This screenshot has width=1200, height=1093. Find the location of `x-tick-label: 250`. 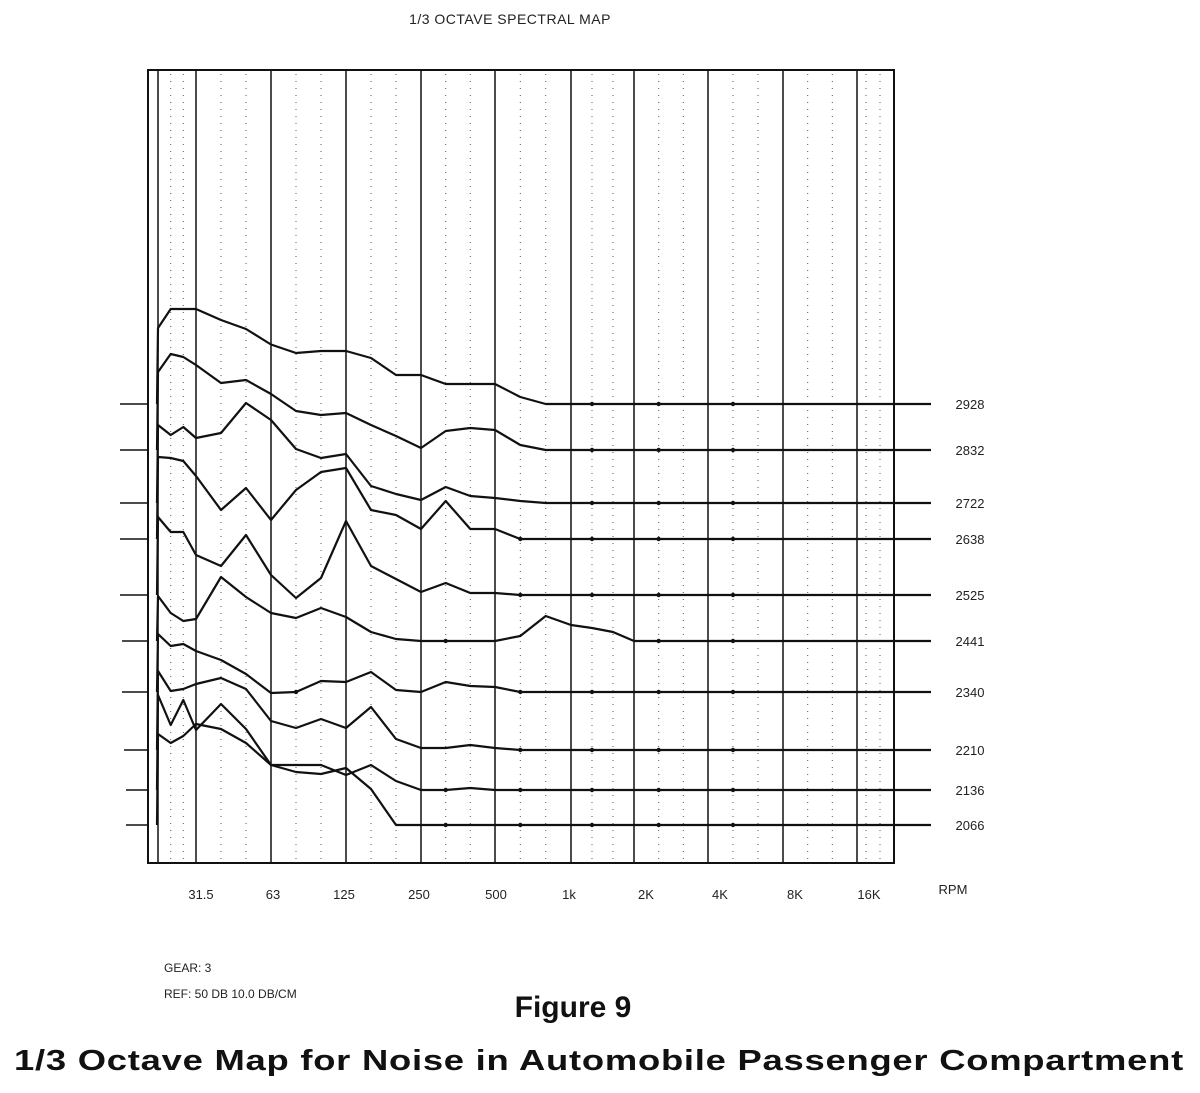

x-tick-label: 250 is located at coordinates (419, 894).